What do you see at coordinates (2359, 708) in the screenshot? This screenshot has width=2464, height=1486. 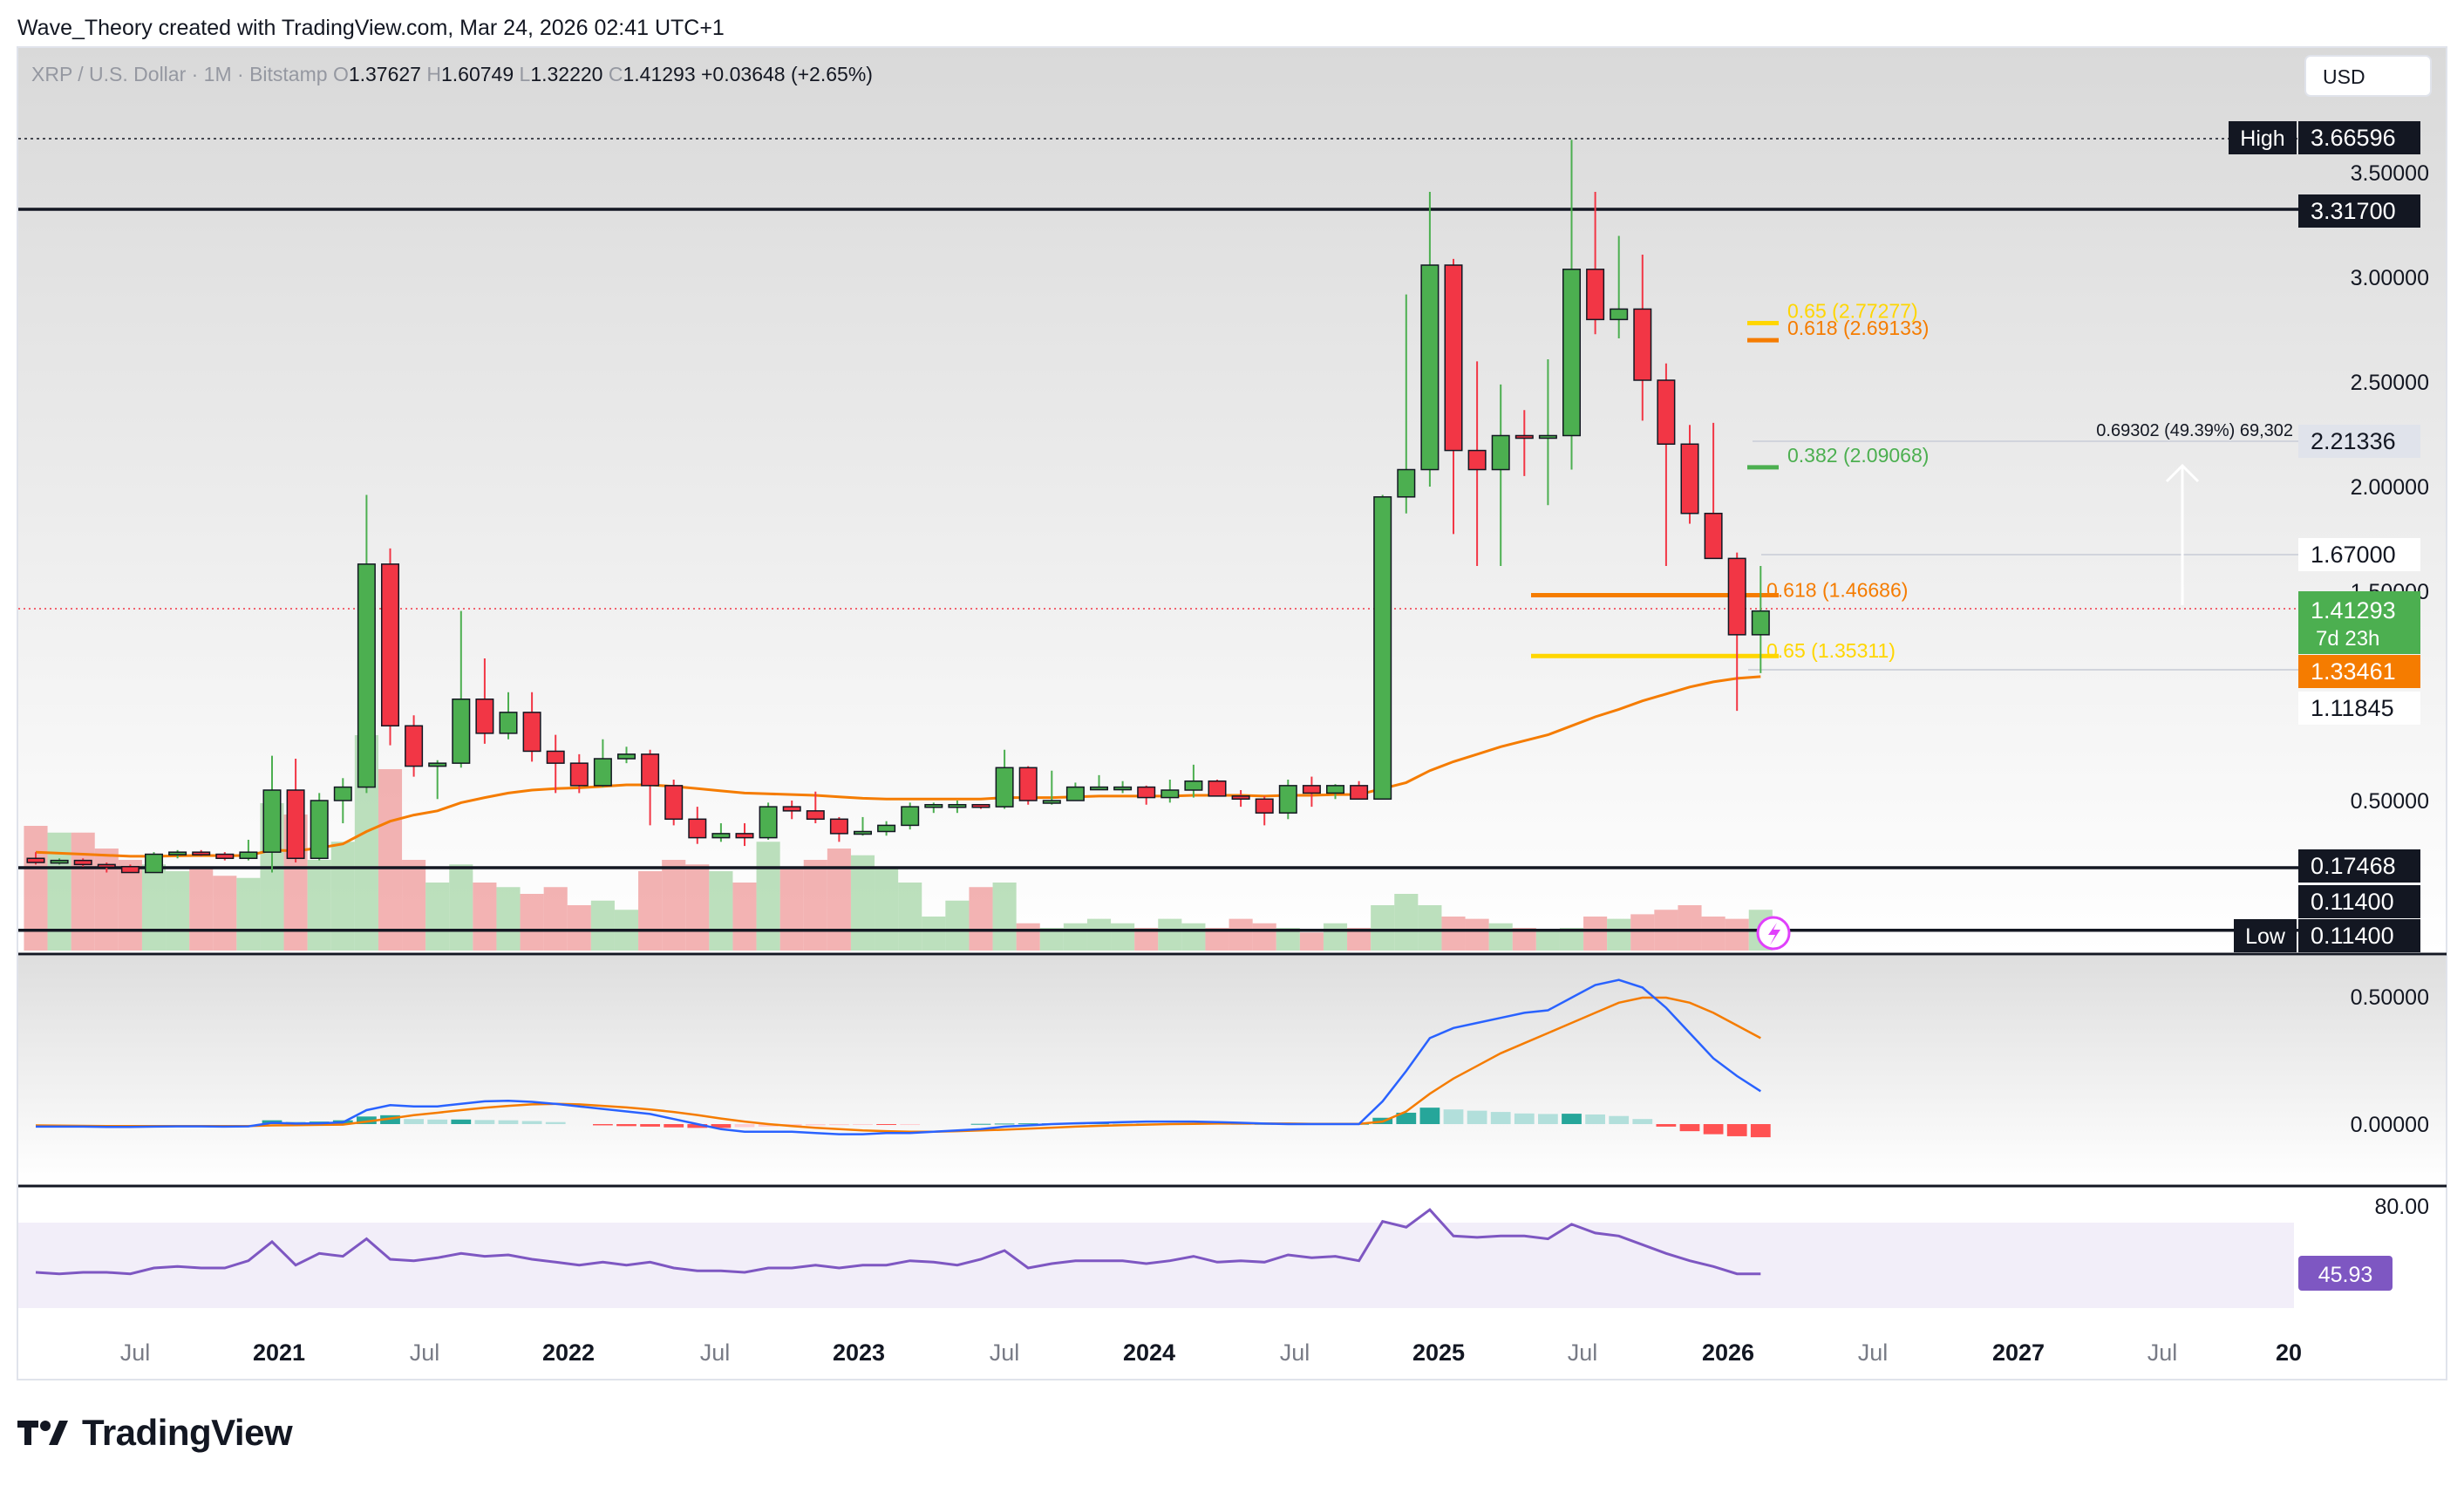 I see `support-price-tag-bg` at bounding box center [2359, 708].